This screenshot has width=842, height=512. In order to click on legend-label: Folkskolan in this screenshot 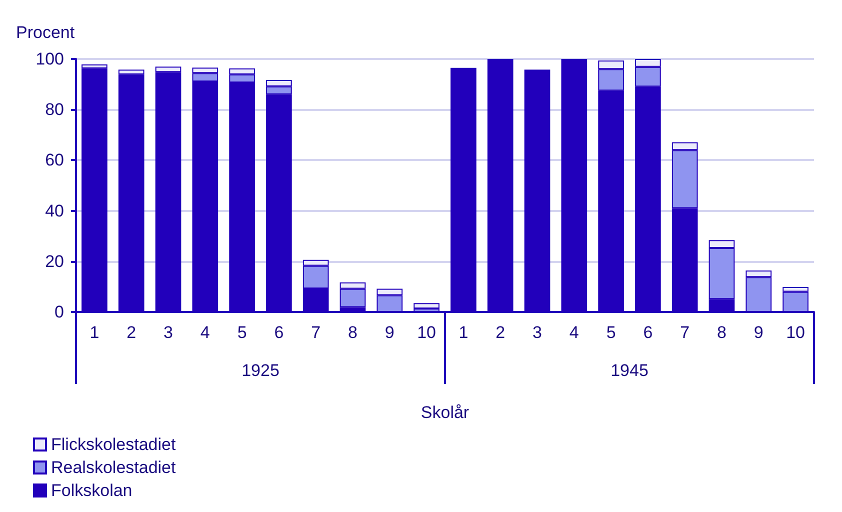, I will do `click(91, 490)`.